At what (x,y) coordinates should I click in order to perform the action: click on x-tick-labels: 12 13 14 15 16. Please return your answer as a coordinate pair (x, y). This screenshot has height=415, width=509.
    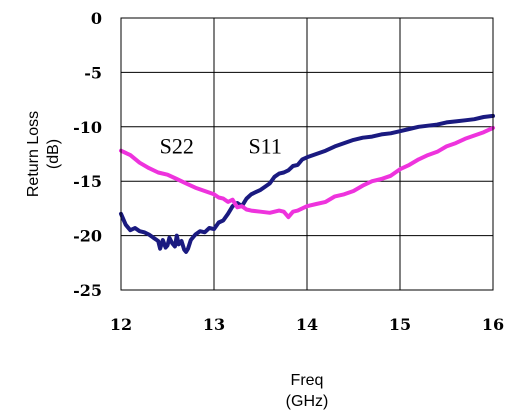
    Looking at the image, I should click on (307, 324).